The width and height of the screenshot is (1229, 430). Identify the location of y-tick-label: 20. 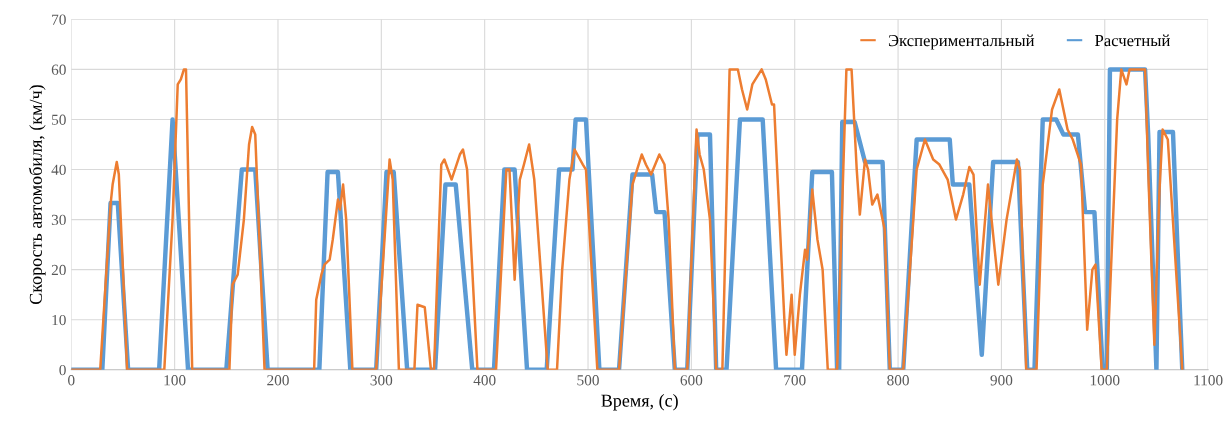
(58, 270).